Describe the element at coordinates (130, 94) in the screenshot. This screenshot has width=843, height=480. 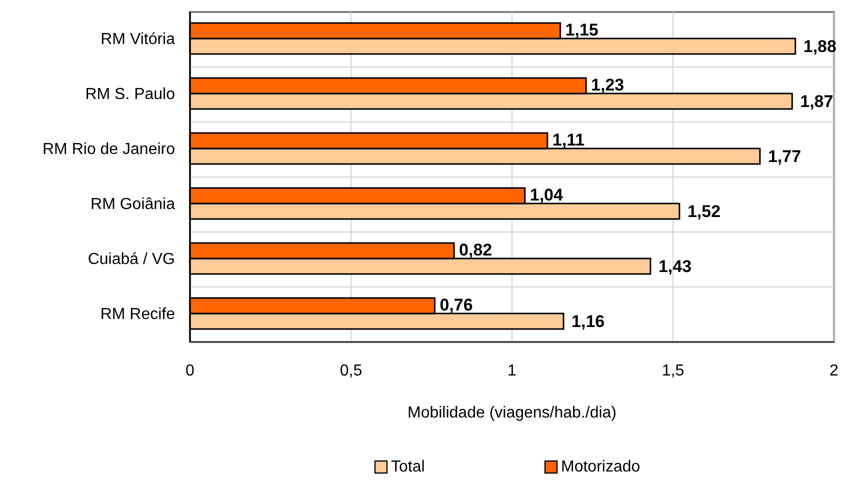
I see `y-tick-label: RM S. Paulo` at that location.